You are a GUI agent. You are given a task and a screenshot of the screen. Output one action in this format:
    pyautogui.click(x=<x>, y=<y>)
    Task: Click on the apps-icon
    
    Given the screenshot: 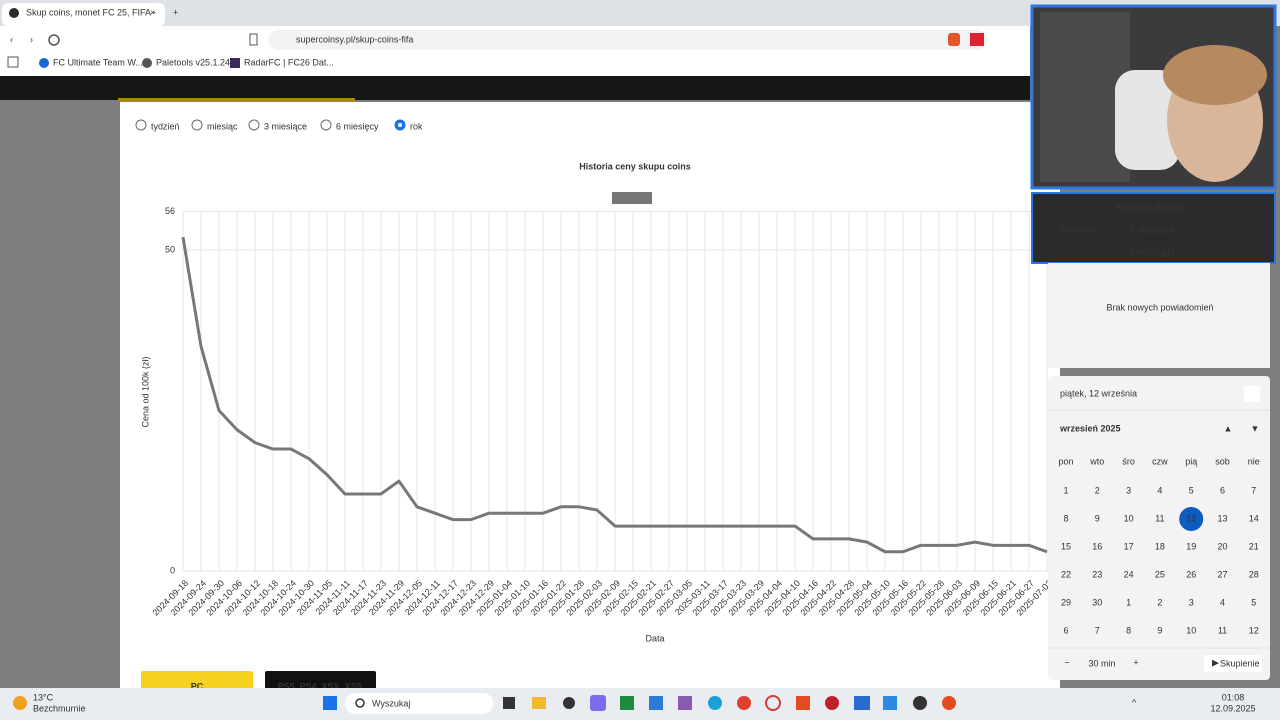 What is the action you would take?
    pyautogui.click(x=13, y=62)
    